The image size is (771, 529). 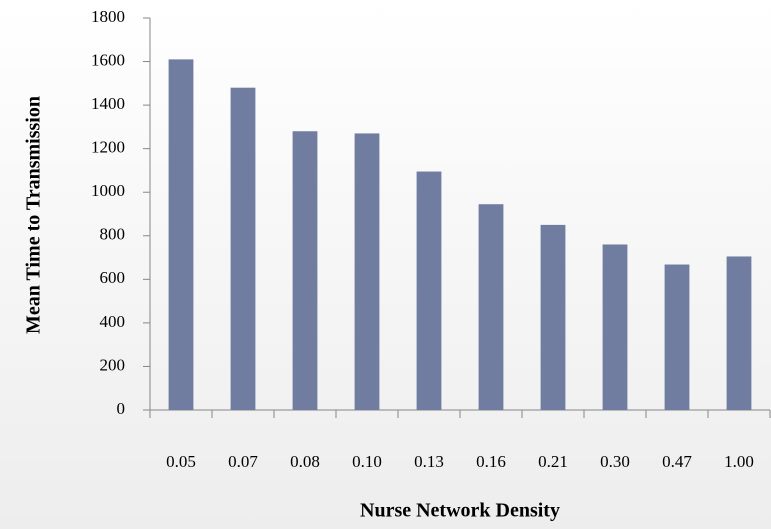 What do you see at coordinates (491, 461) in the screenshot?
I see `x-tick-label: 0.16` at bounding box center [491, 461].